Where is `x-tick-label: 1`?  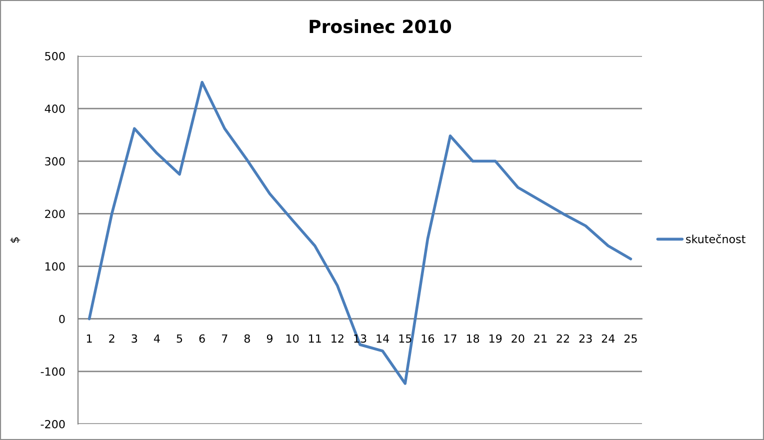 x-tick-label: 1 is located at coordinates (89, 338).